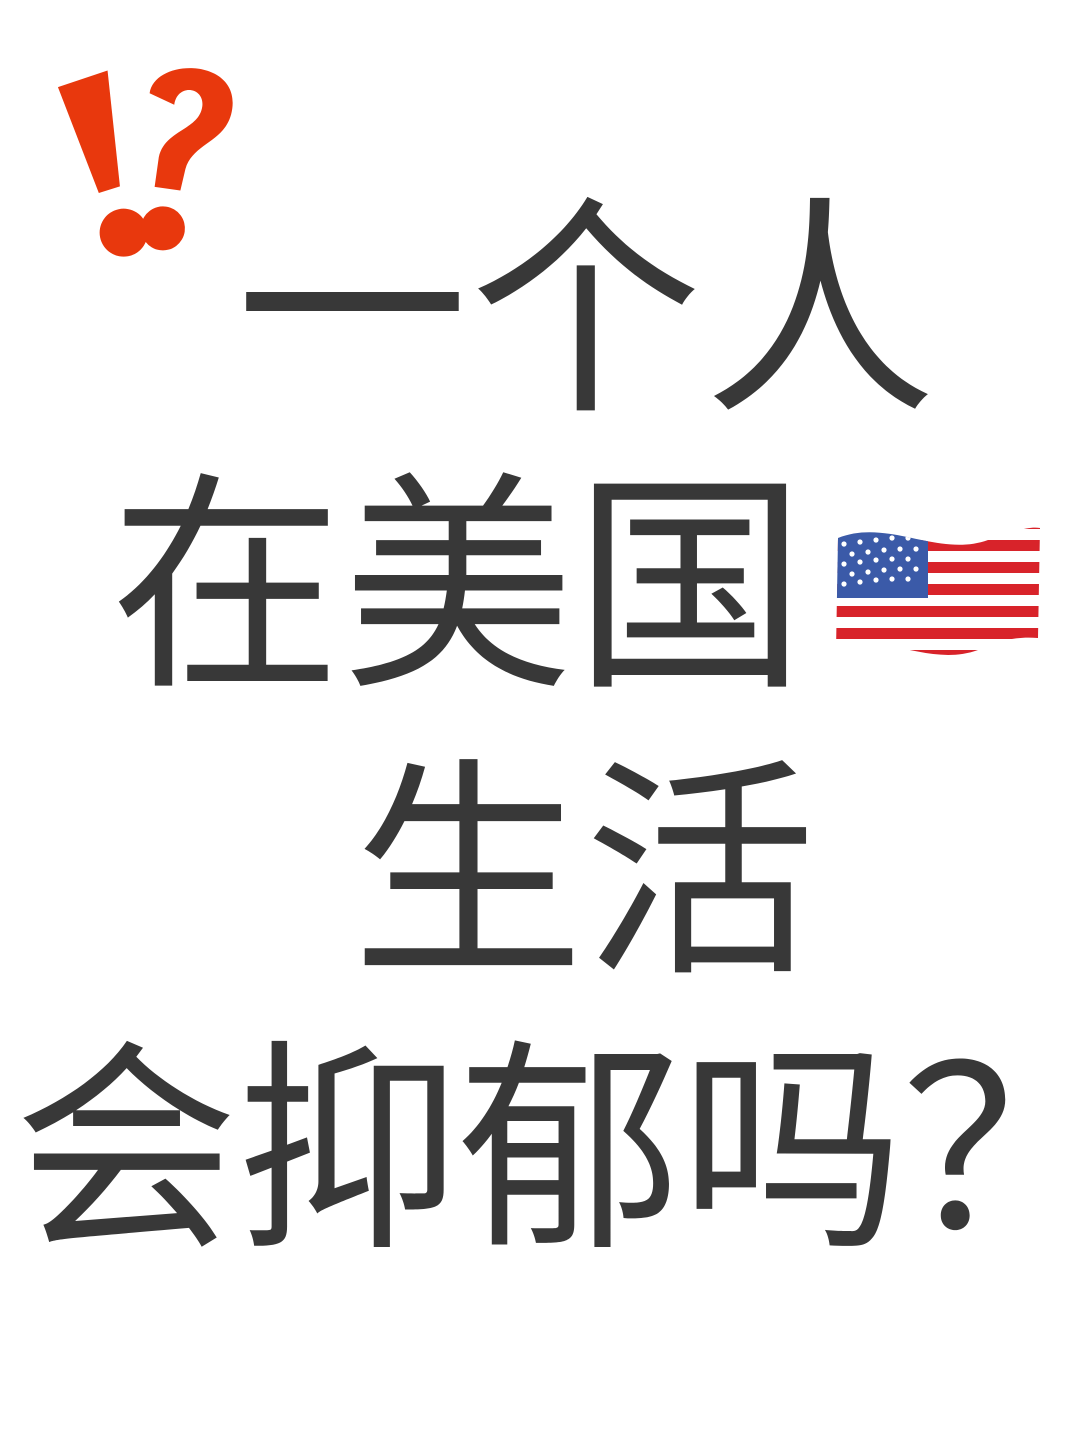 The height and width of the screenshot is (1443, 1080). What do you see at coordinates (587, 312) in the screenshot?
I see `headline-line-1: 一个人` at bounding box center [587, 312].